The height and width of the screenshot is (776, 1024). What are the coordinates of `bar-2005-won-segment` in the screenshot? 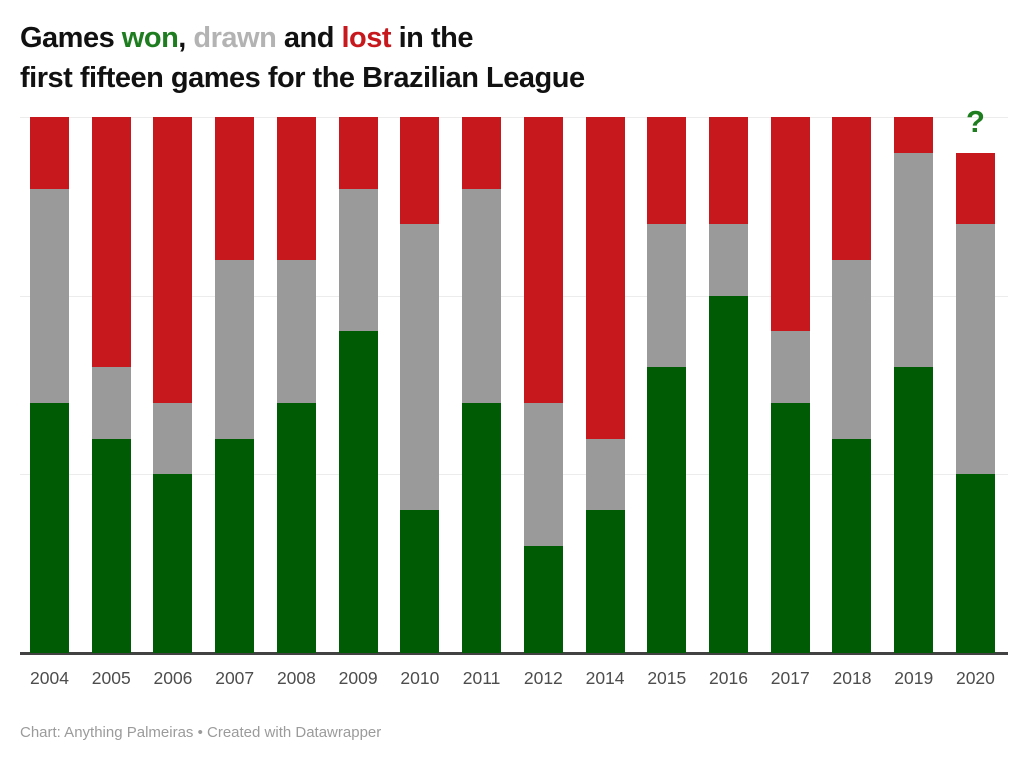 It's located at (111, 545).